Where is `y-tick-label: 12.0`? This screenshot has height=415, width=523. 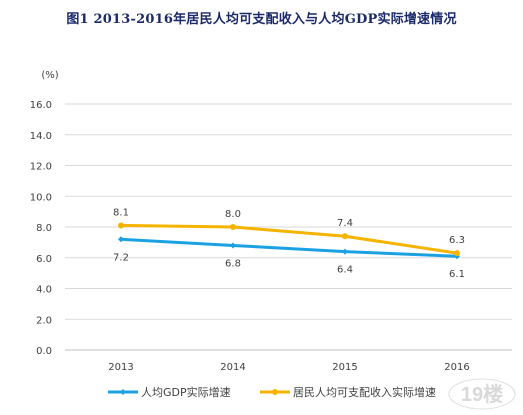 y-tick-label: 12.0 is located at coordinates (41, 167).